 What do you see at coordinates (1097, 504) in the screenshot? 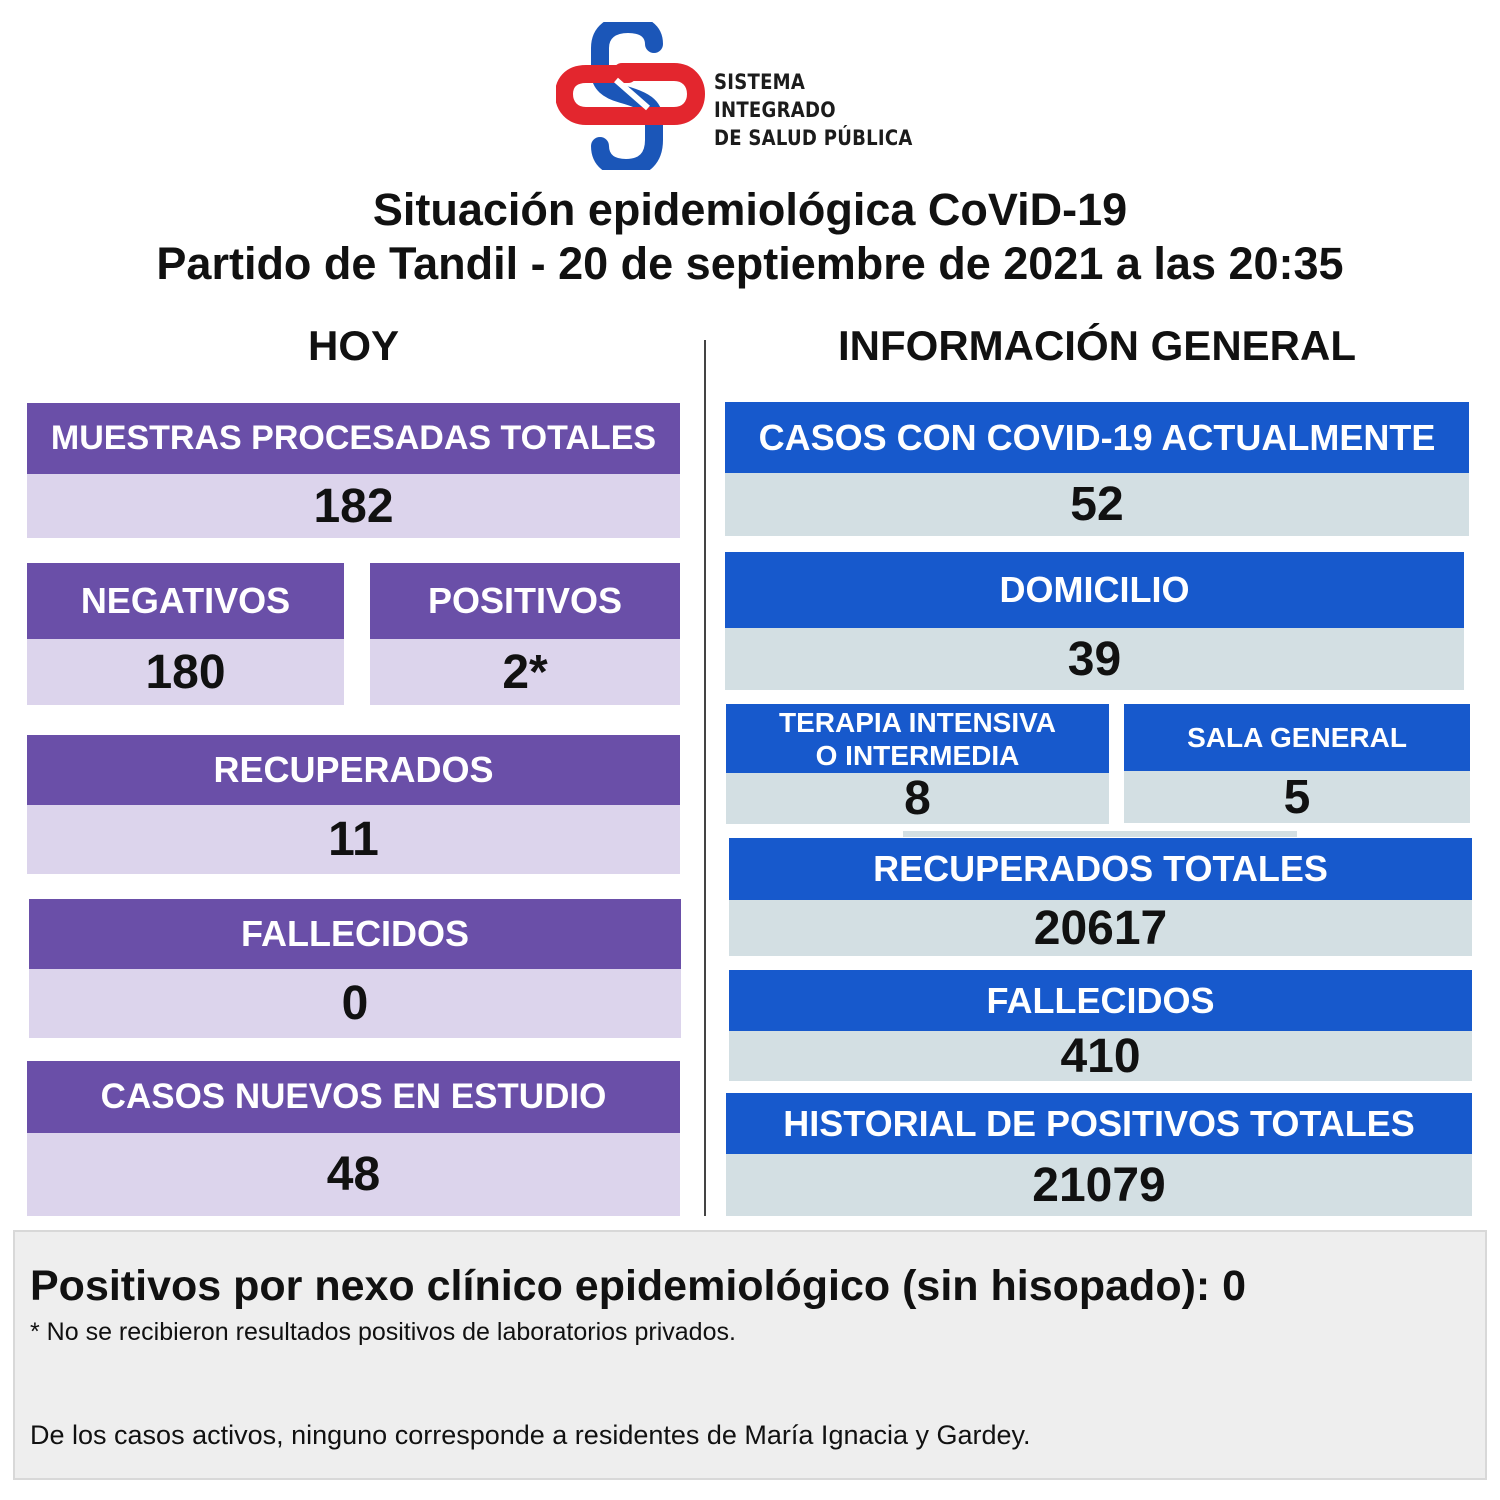
I see `casos-actuales-value: 52` at bounding box center [1097, 504].